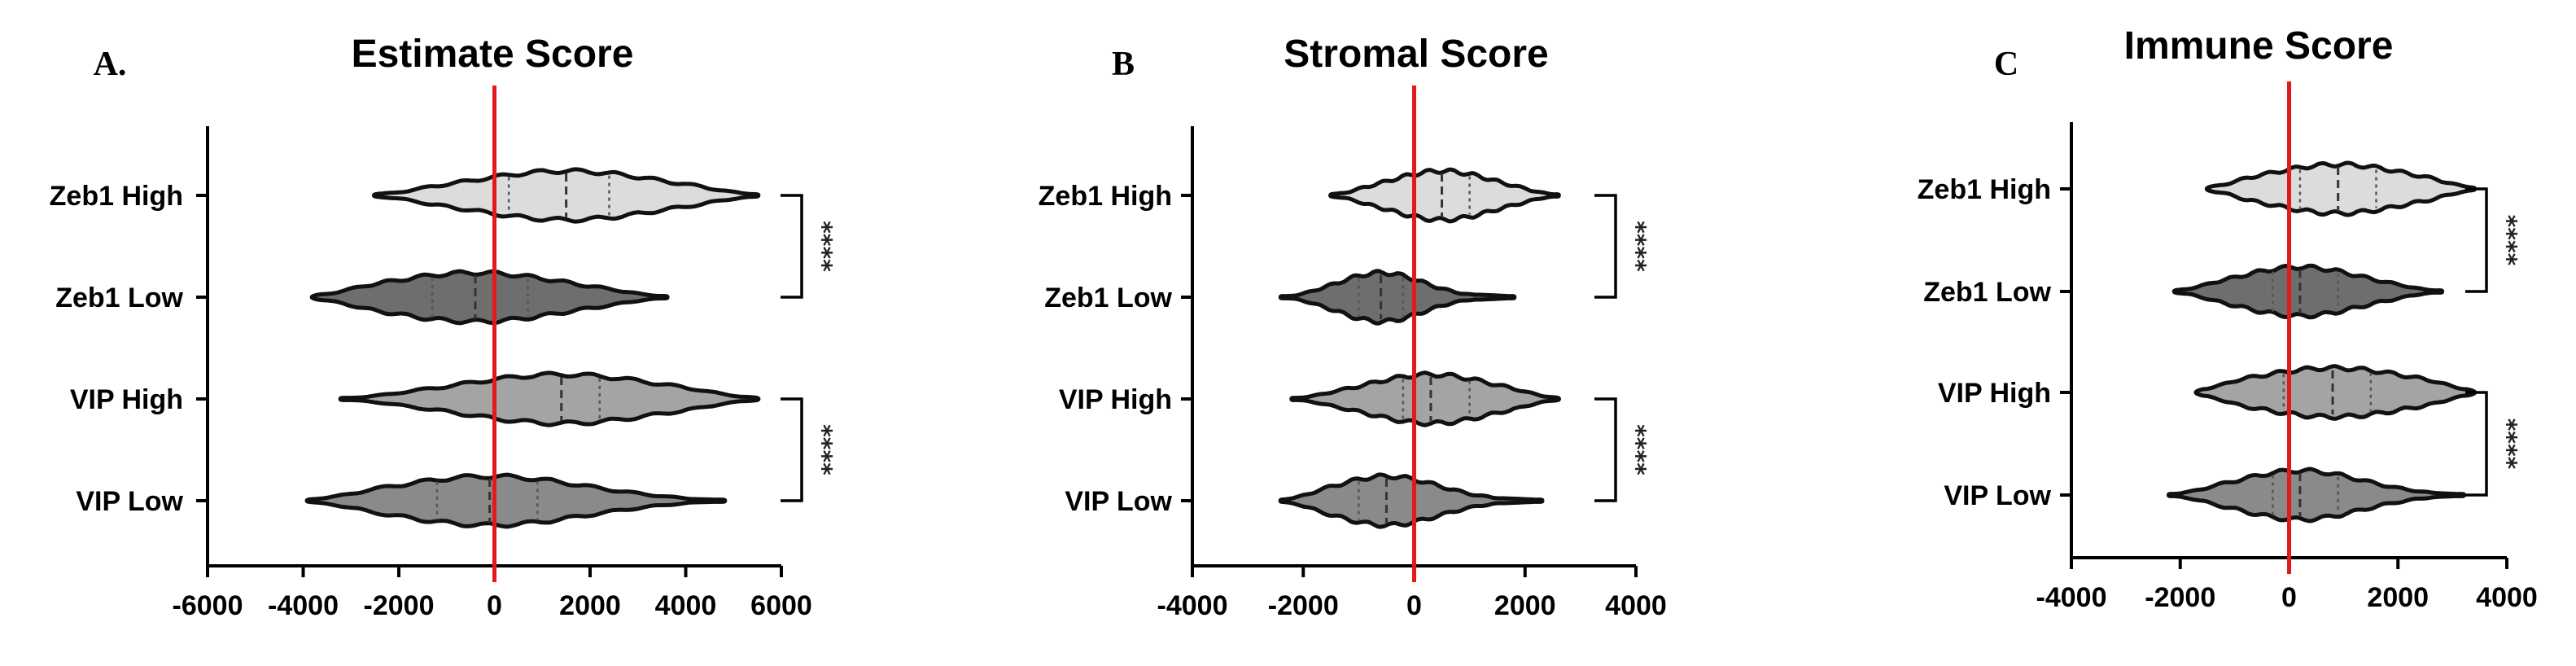 This screenshot has height=666, width=2576. What do you see at coordinates (493, 54) in the screenshot?
I see `chart-title: Estimate Score` at bounding box center [493, 54].